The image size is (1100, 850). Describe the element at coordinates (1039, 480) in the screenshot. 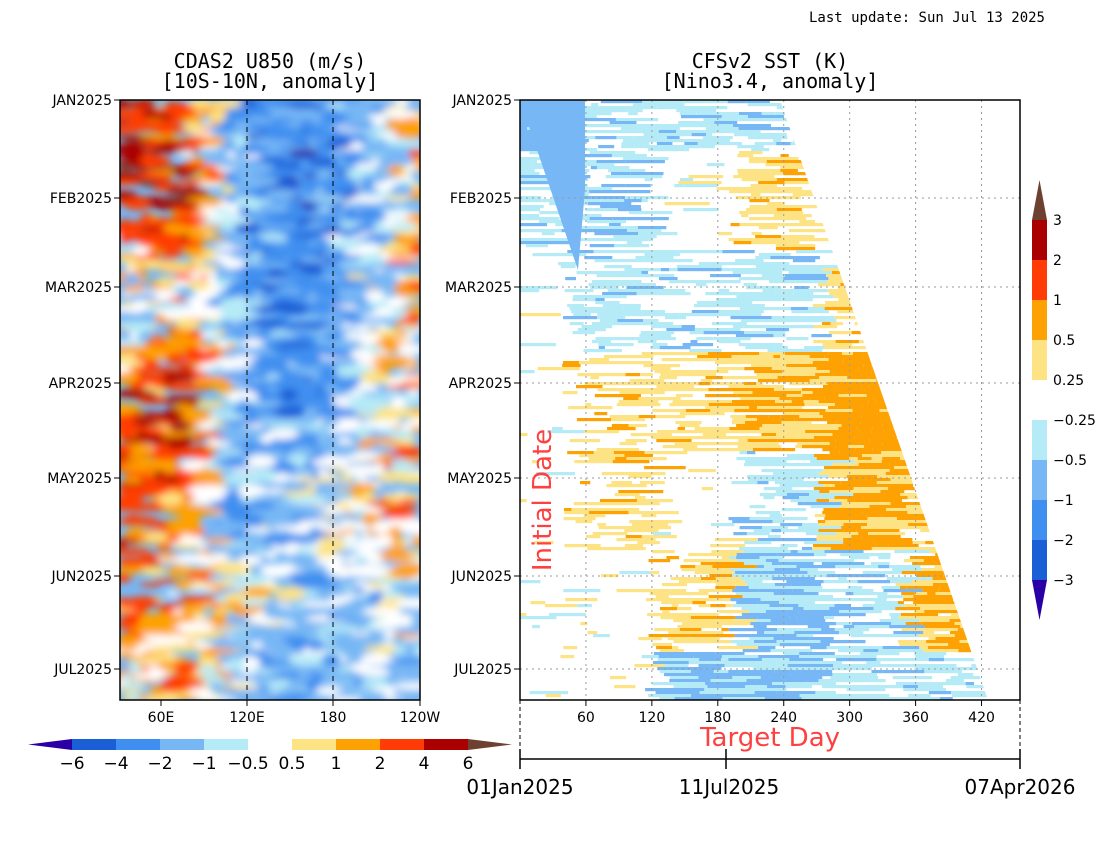

I see `colorbar-swatch` at that location.